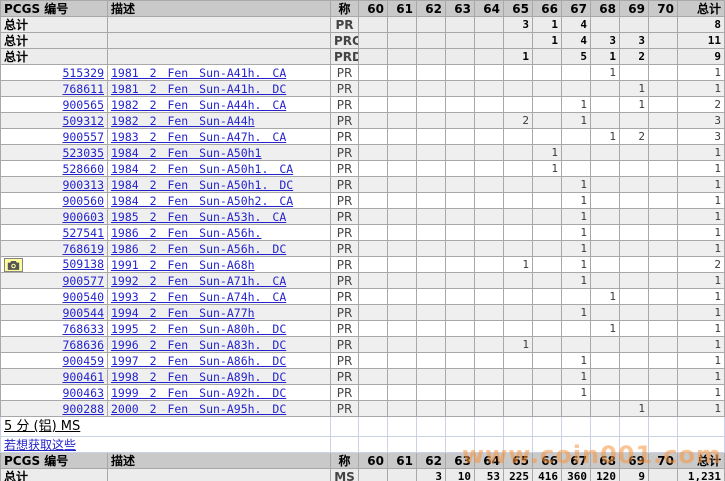 This screenshot has width=725, height=481. I want to click on description-link: 1984 2 Fen Sun-A50h1. DC, so click(202, 184).